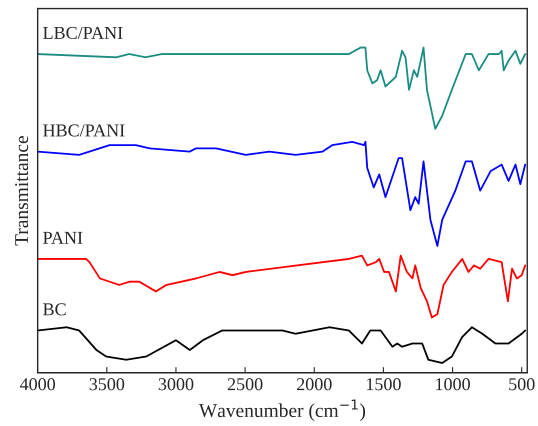 This screenshot has height=426, width=538. I want to click on series-label: HBC/PANI, so click(84, 130).